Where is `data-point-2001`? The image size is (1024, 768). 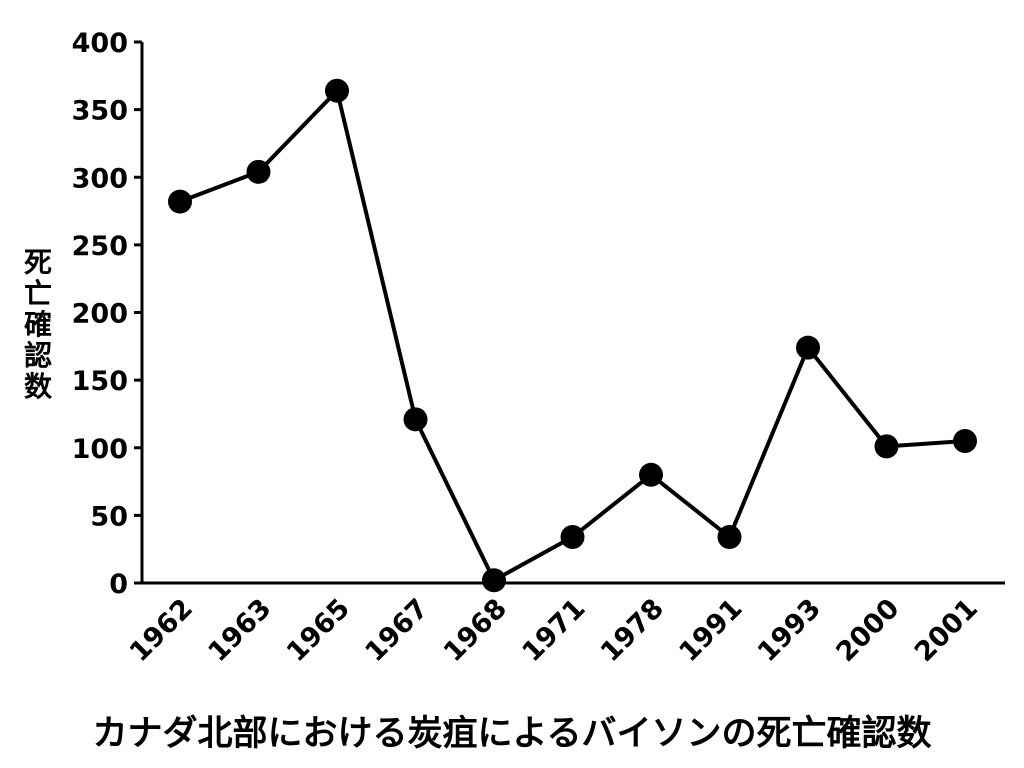
data-point-2001 is located at coordinates (965, 440).